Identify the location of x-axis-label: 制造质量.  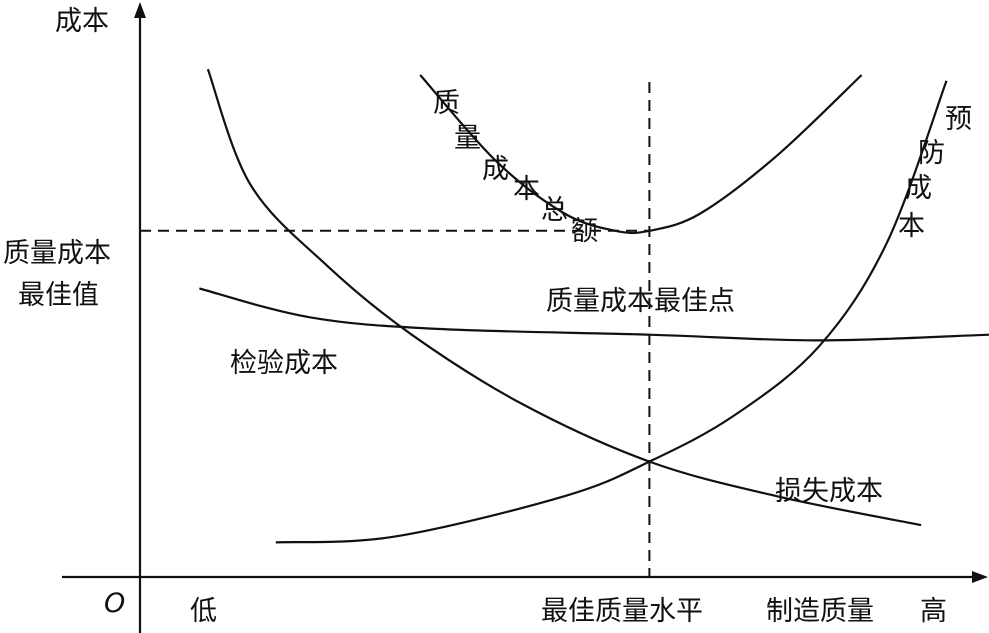
(820, 611).